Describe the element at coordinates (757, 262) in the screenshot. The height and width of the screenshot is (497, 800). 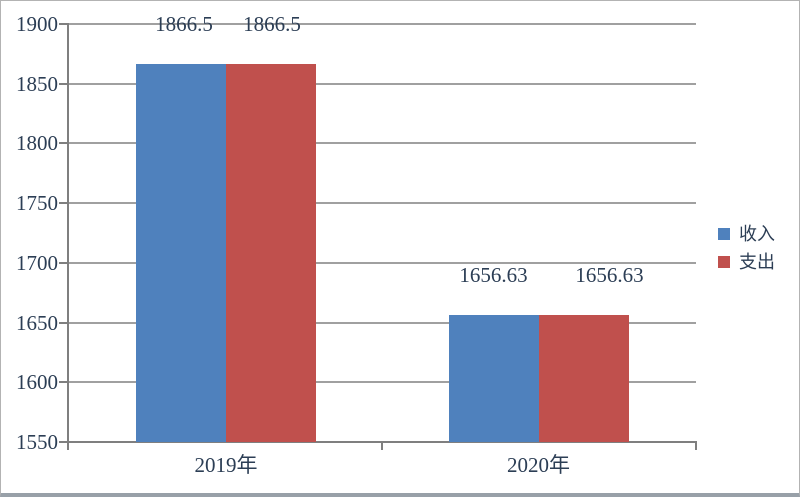
I see `legend-label: 支出` at that location.